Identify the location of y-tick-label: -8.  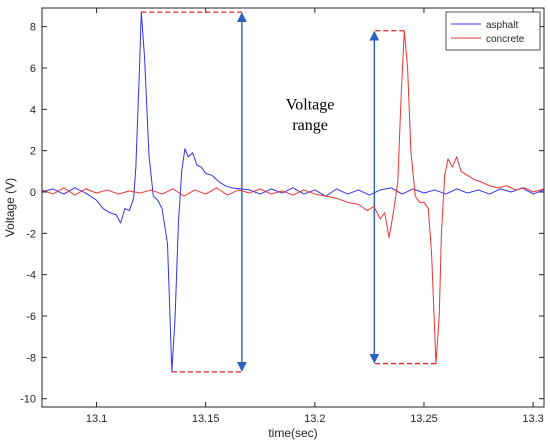
(31, 358).